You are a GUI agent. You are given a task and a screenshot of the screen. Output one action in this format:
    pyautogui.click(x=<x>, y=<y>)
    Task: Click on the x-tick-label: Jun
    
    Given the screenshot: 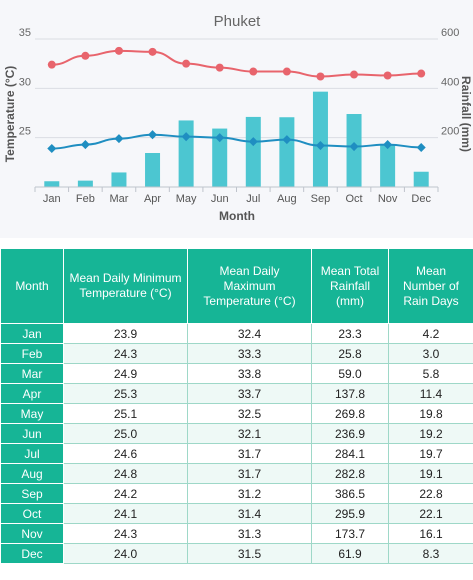 What is the action you would take?
    pyautogui.click(x=220, y=199)
    